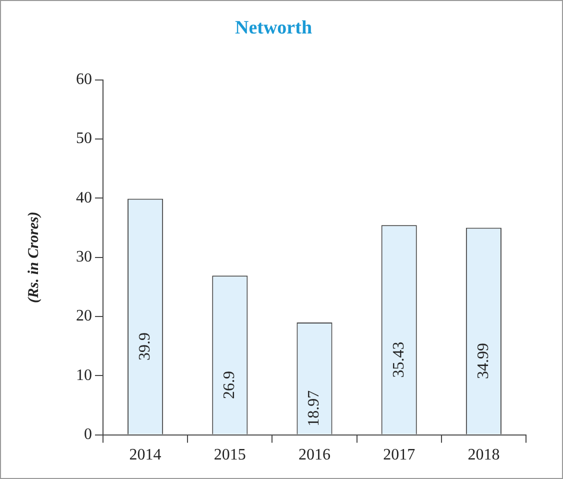 The image size is (563, 479). What do you see at coordinates (273, 27) in the screenshot?
I see `chart-title: Networth` at bounding box center [273, 27].